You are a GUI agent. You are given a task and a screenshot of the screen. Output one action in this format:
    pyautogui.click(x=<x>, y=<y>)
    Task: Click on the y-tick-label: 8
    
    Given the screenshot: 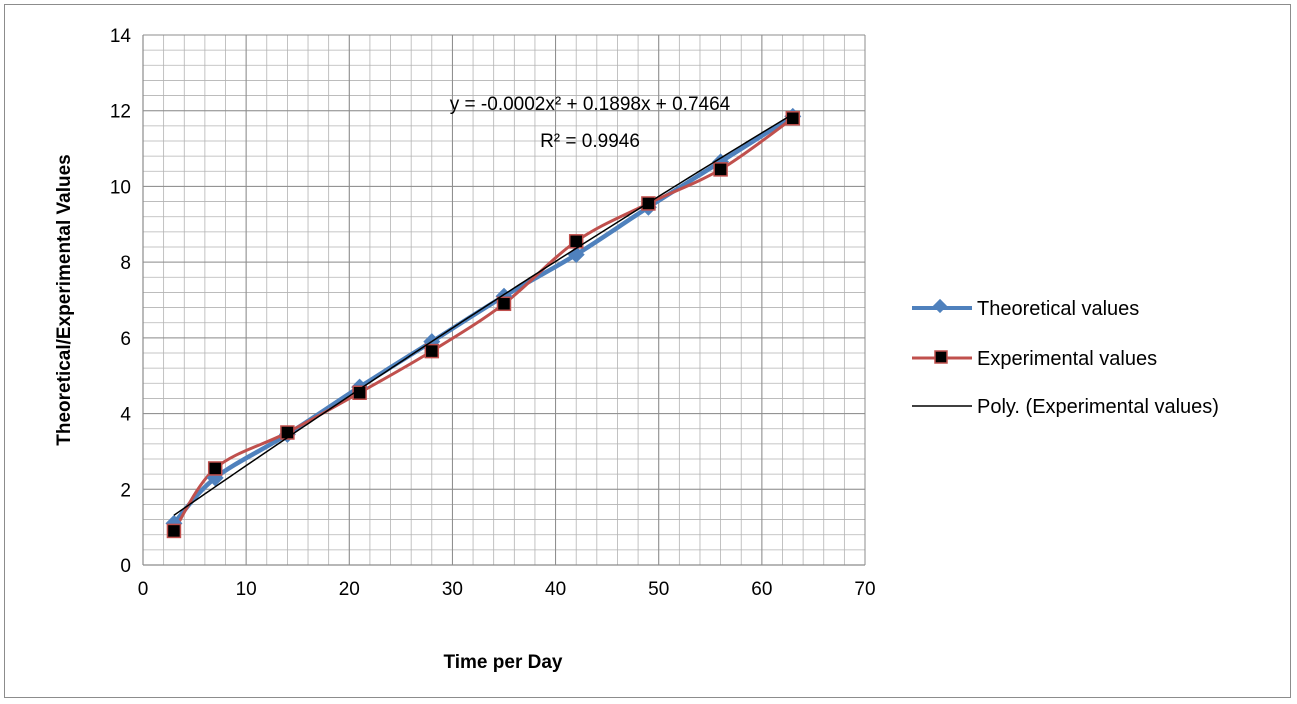 What is the action you would take?
    pyautogui.click(x=125, y=263)
    